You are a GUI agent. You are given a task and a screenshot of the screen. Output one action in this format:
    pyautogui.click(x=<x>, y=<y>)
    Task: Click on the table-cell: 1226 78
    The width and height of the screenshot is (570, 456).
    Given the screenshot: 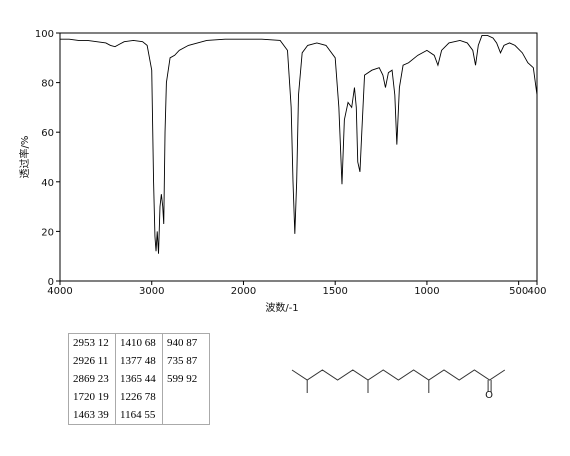 What is the action you would take?
    pyautogui.click(x=139, y=397)
    